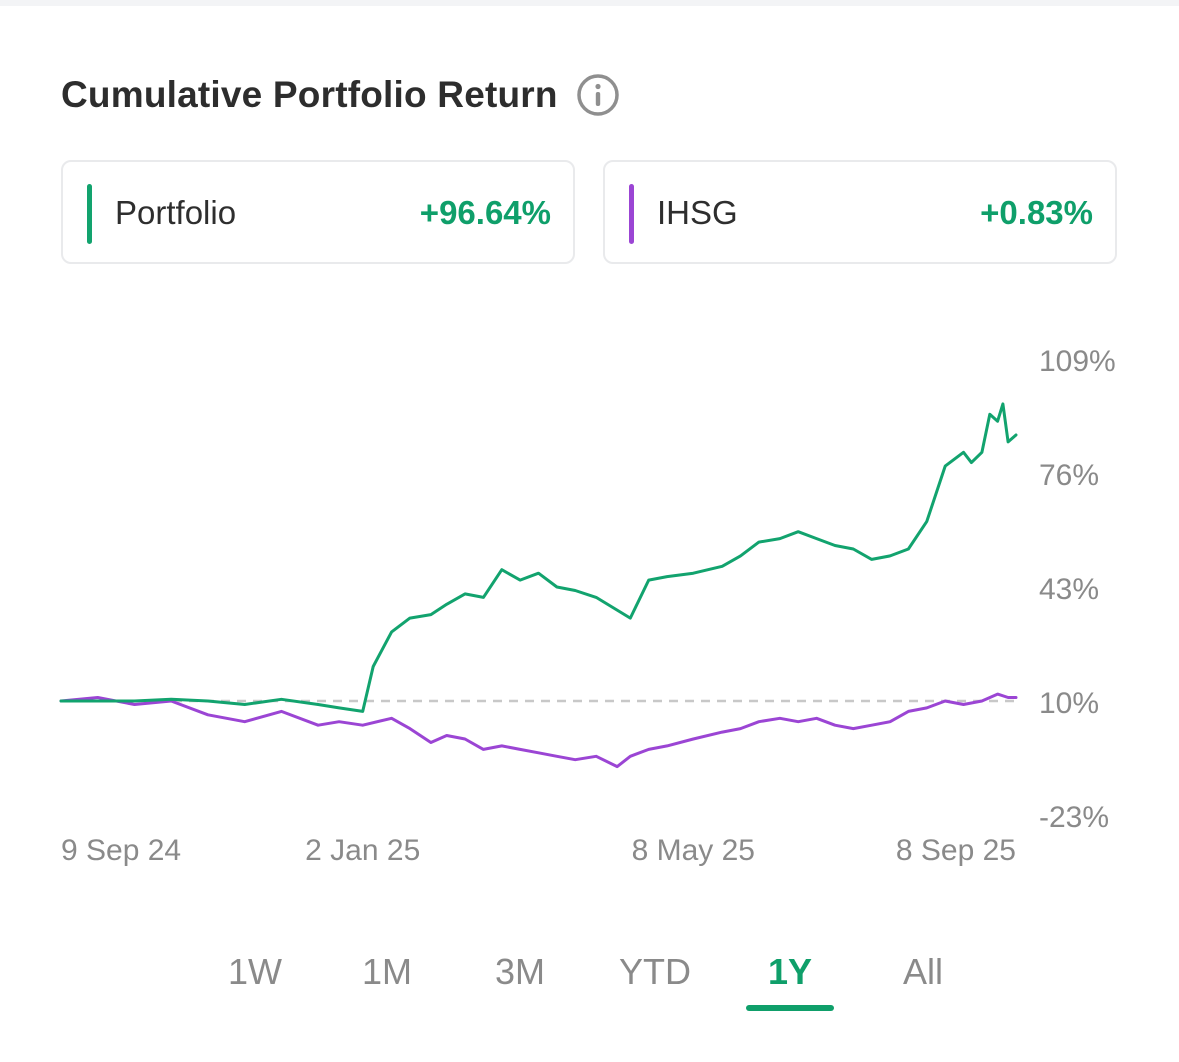  What do you see at coordinates (519, 971) in the screenshot?
I see `tab-3m: 3M` at bounding box center [519, 971].